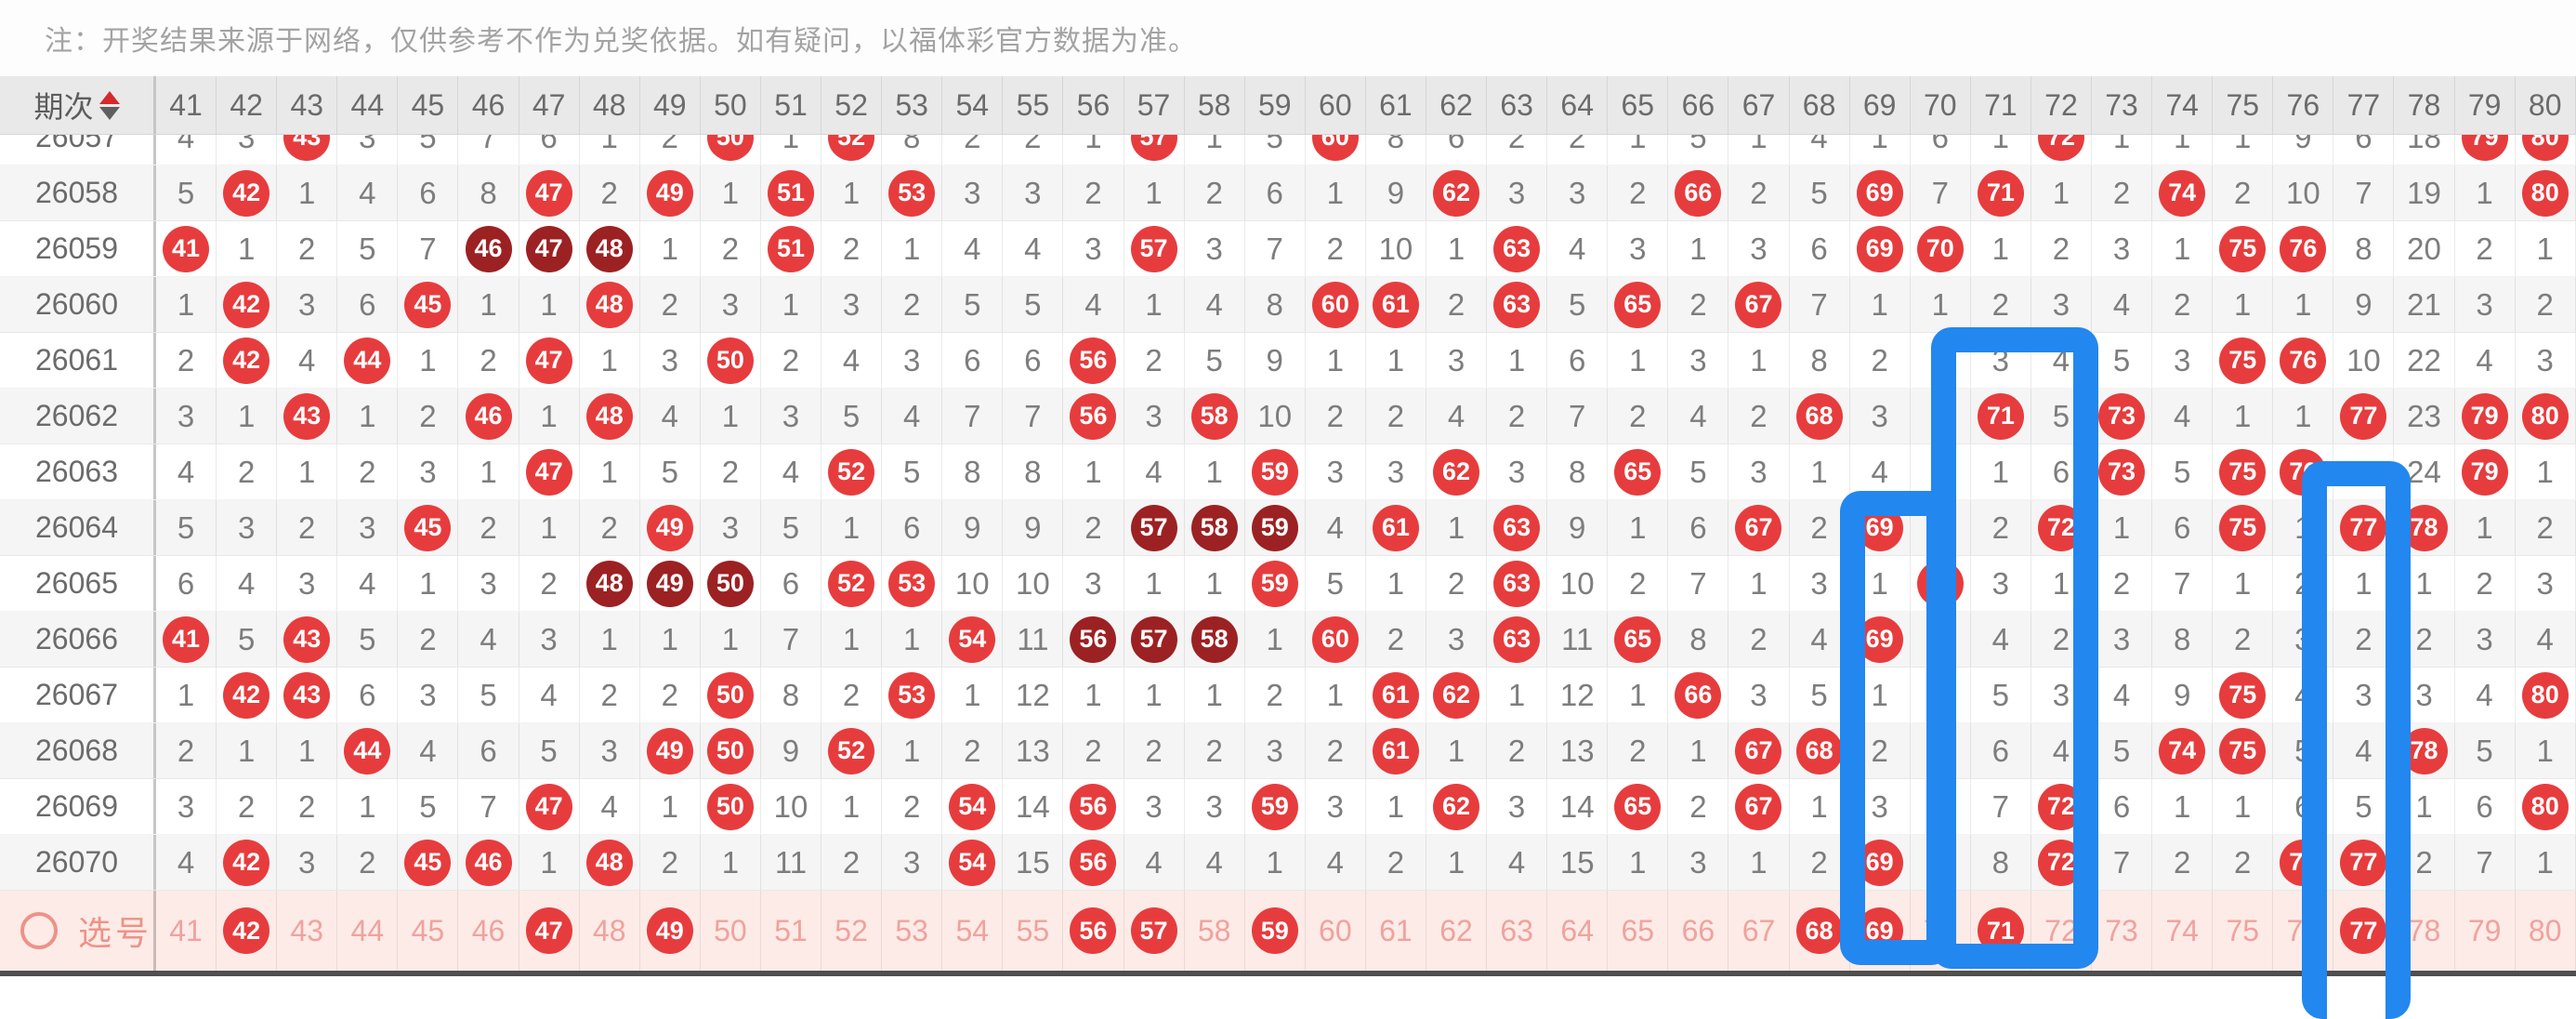  What do you see at coordinates (2545, 193) in the screenshot?
I see `drawn-ball: 80` at bounding box center [2545, 193].